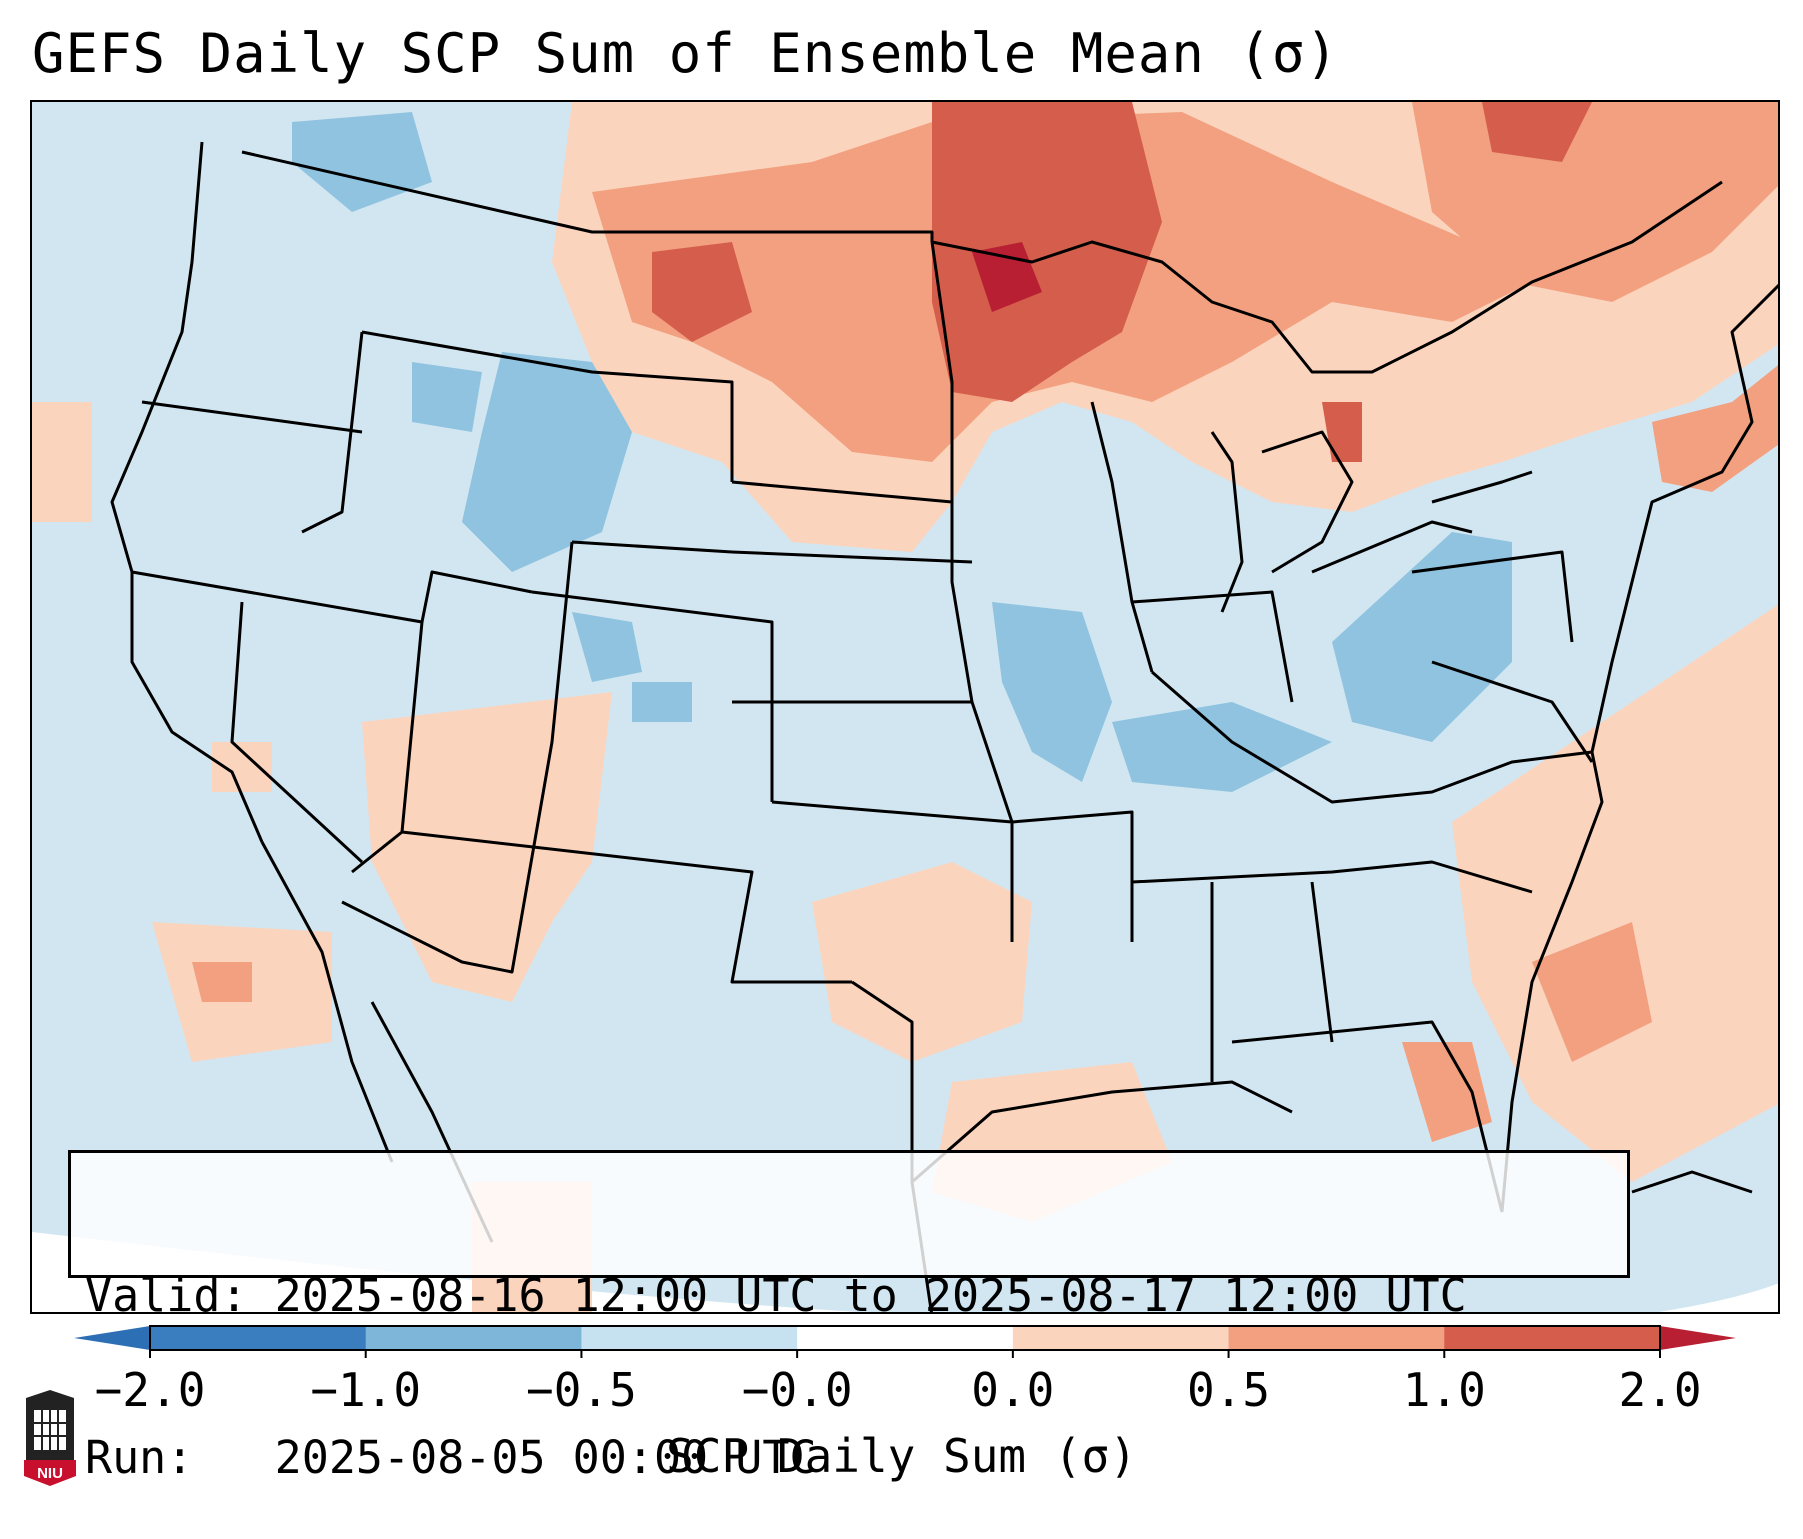 The width and height of the screenshot is (1803, 1539). I want to click on anomaly-mid-baja, so click(222, 982).